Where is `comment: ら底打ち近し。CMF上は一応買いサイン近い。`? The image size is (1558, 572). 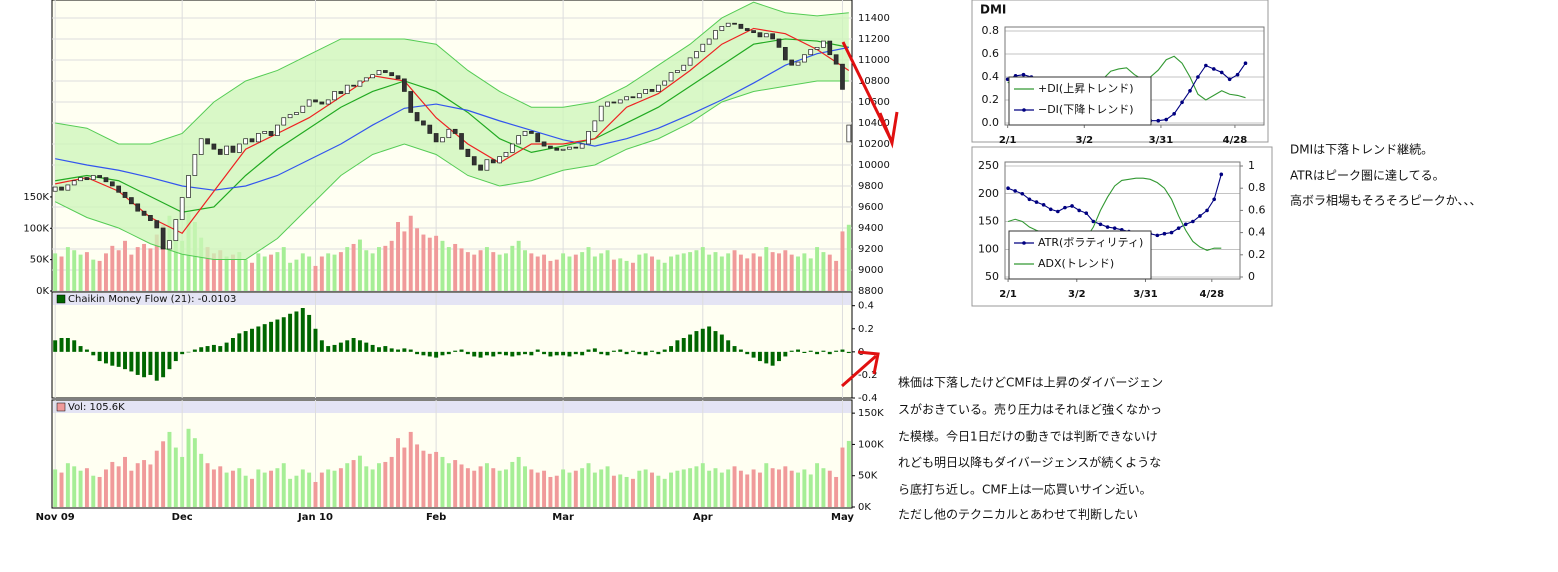
comment: ら底打ち近し。CMF上は一応買いサイン近い。 is located at coordinates (1025, 490).